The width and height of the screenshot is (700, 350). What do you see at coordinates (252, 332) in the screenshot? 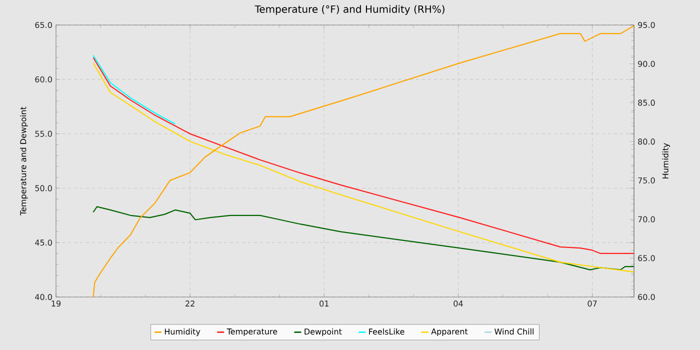
I see `legend-label: Temperature` at bounding box center [252, 332].